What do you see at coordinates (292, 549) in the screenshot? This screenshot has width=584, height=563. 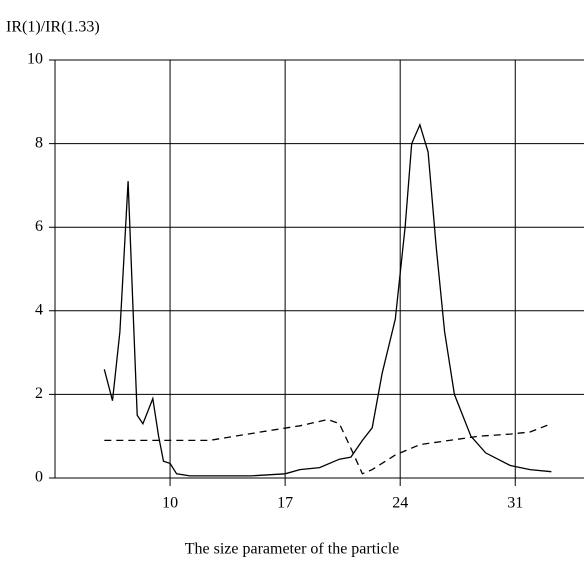 I see `x-axis-label: The size parameter of the particle` at bounding box center [292, 549].